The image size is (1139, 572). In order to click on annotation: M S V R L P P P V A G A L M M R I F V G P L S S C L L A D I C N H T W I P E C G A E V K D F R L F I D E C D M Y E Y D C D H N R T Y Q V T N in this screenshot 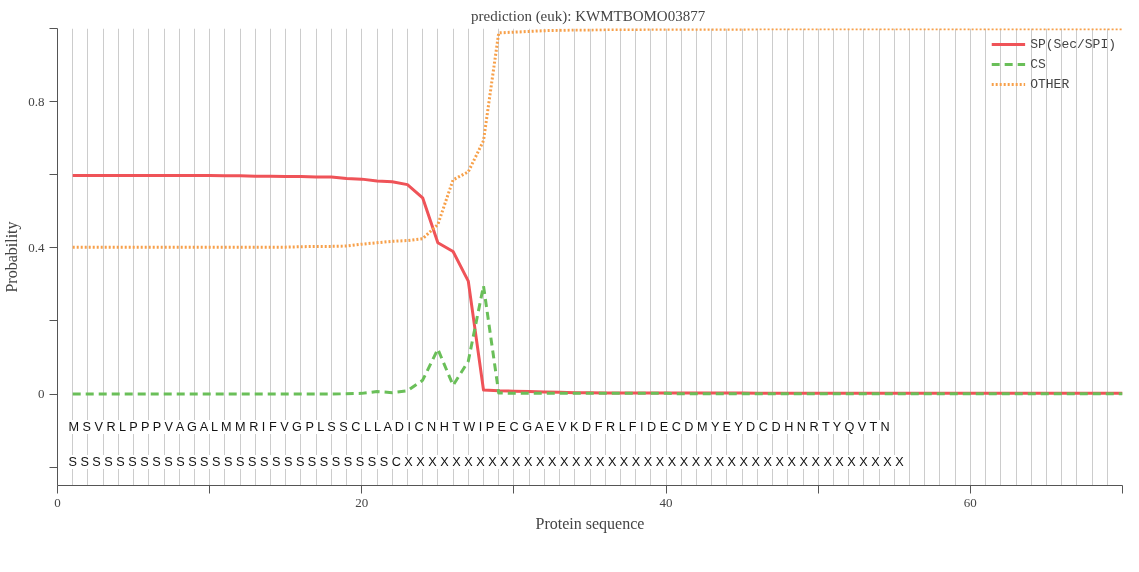, I will do `click(479, 426)`.